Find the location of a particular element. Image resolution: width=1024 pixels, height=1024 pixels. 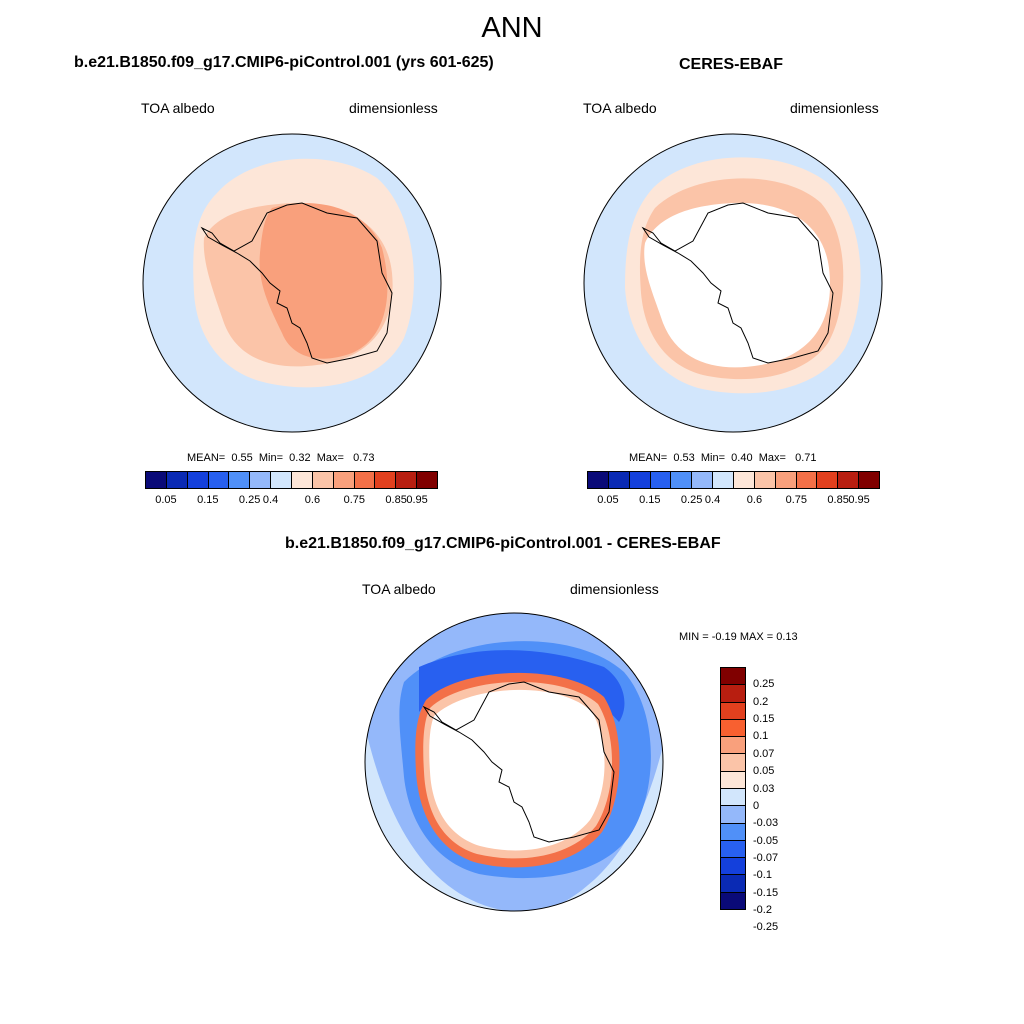

panel3-colorbar-tick-label: -0.05 is located at coordinates (766, 840).